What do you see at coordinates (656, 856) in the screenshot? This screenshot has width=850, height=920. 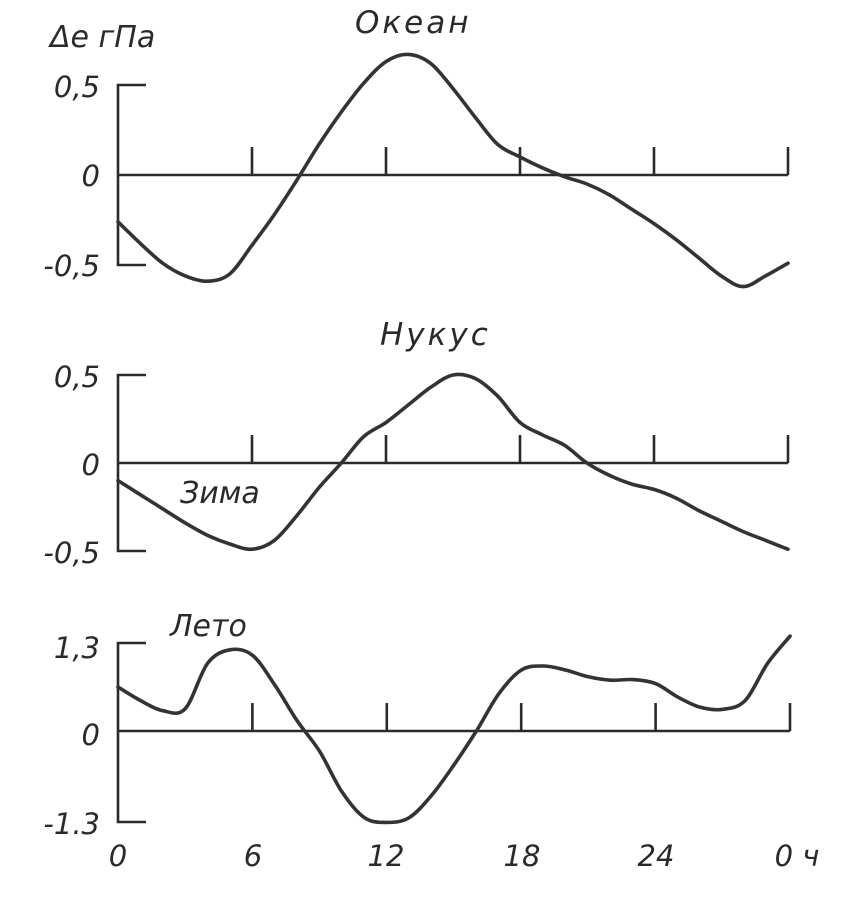 I see `x-tick-label-24: 24` at bounding box center [656, 856].